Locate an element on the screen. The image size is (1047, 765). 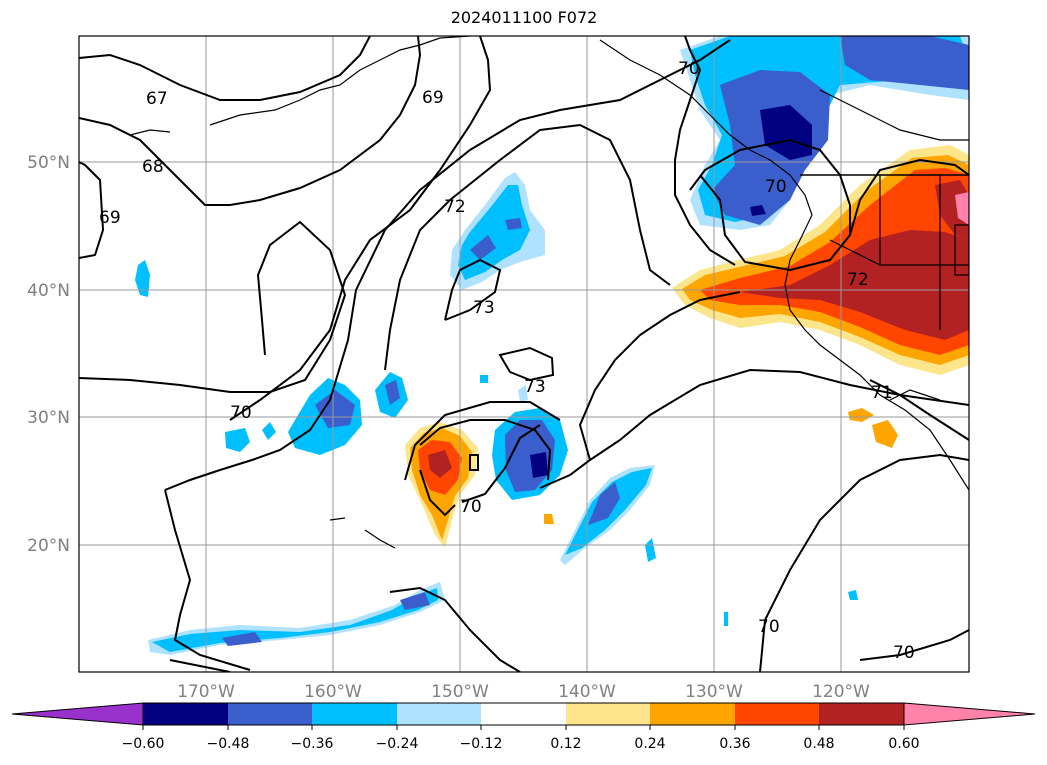
colorbar-tick-label: −0.24 is located at coordinates (397, 744).